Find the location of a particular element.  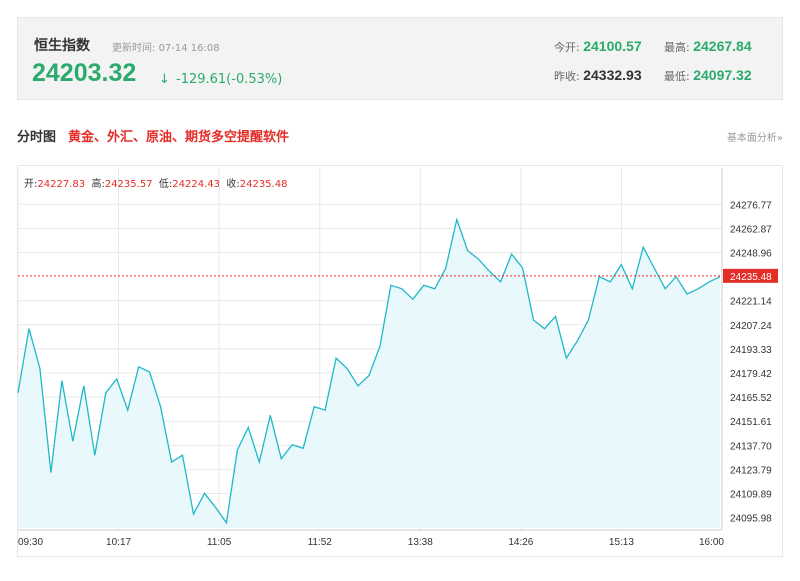

ohlc-high-label: 高: is located at coordinates (98, 184).